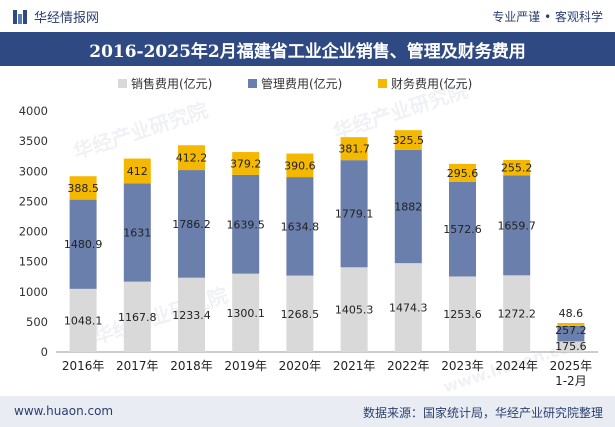 The width and height of the screenshot is (615, 427). What do you see at coordinates (137, 366) in the screenshot?
I see `x-tick-label: 2017年` at bounding box center [137, 366].